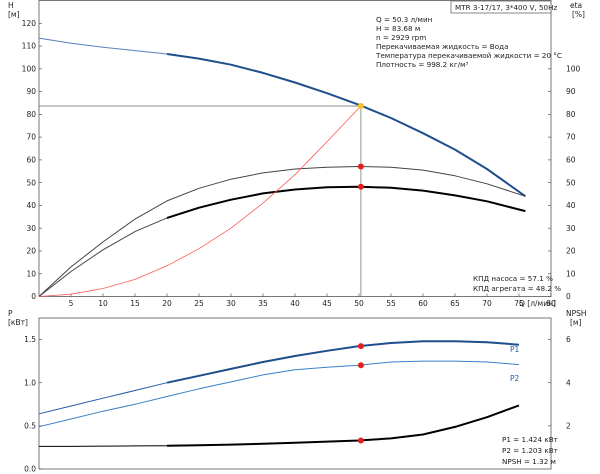  I want to click on series-NPSH_thin, so click(103, 446).